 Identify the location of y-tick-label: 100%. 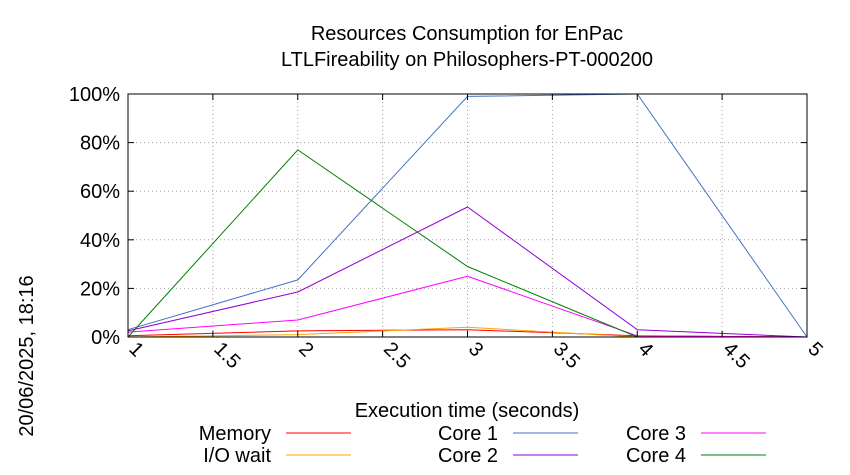
(94, 95).